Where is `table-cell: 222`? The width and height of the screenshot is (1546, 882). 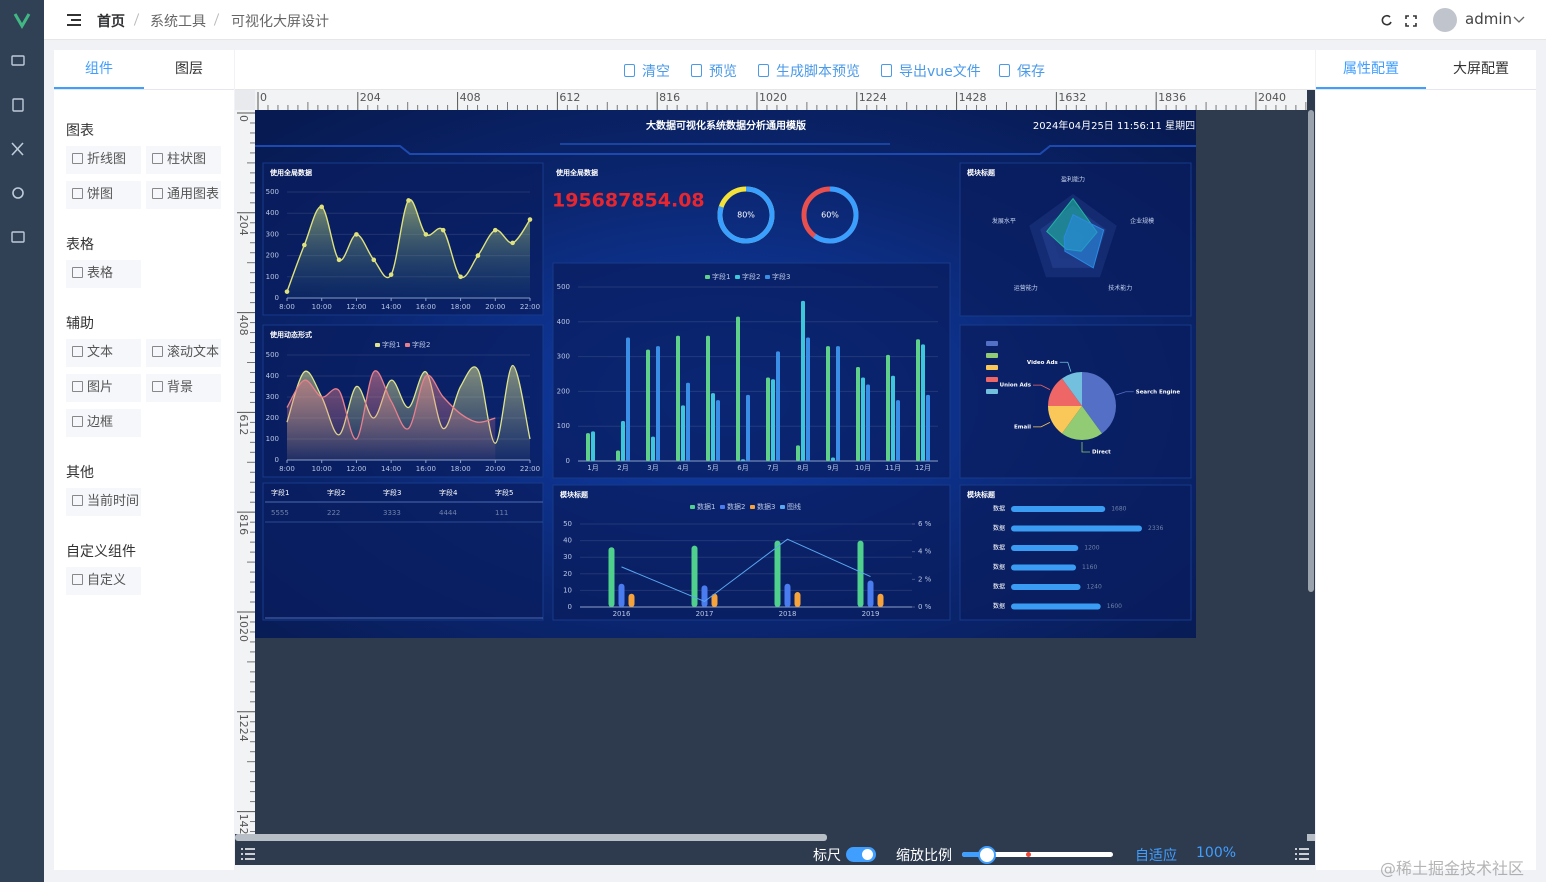 table-cell: 222 is located at coordinates (333, 513).